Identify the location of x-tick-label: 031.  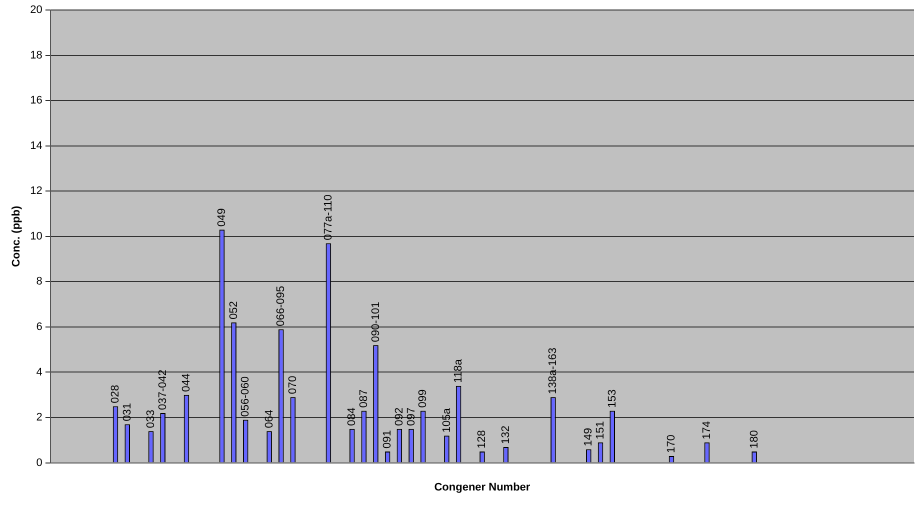
(127, 412).